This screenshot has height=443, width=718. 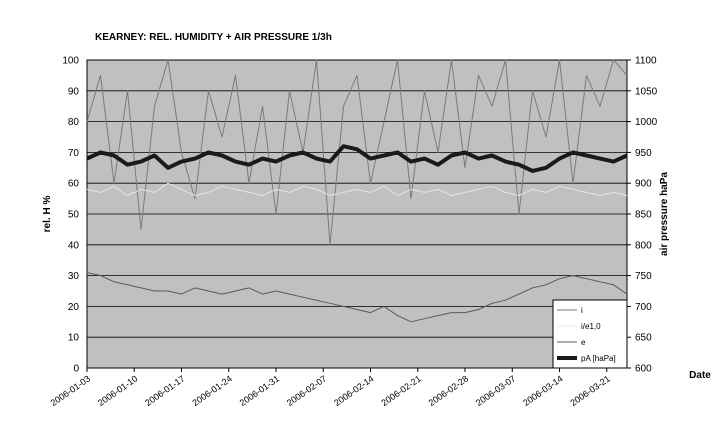 I want to click on y2-tick-label: 950, so click(x=643, y=153).